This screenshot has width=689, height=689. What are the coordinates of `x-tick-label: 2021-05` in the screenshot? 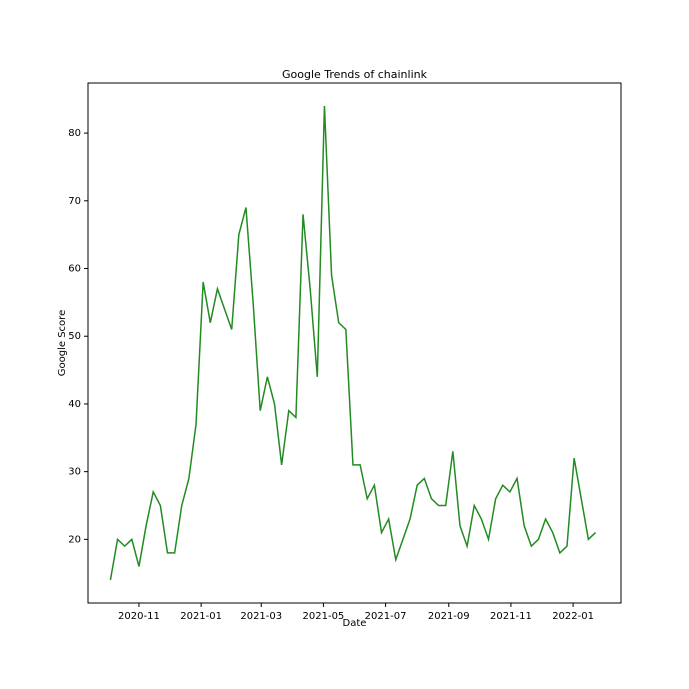 It's located at (324, 616).